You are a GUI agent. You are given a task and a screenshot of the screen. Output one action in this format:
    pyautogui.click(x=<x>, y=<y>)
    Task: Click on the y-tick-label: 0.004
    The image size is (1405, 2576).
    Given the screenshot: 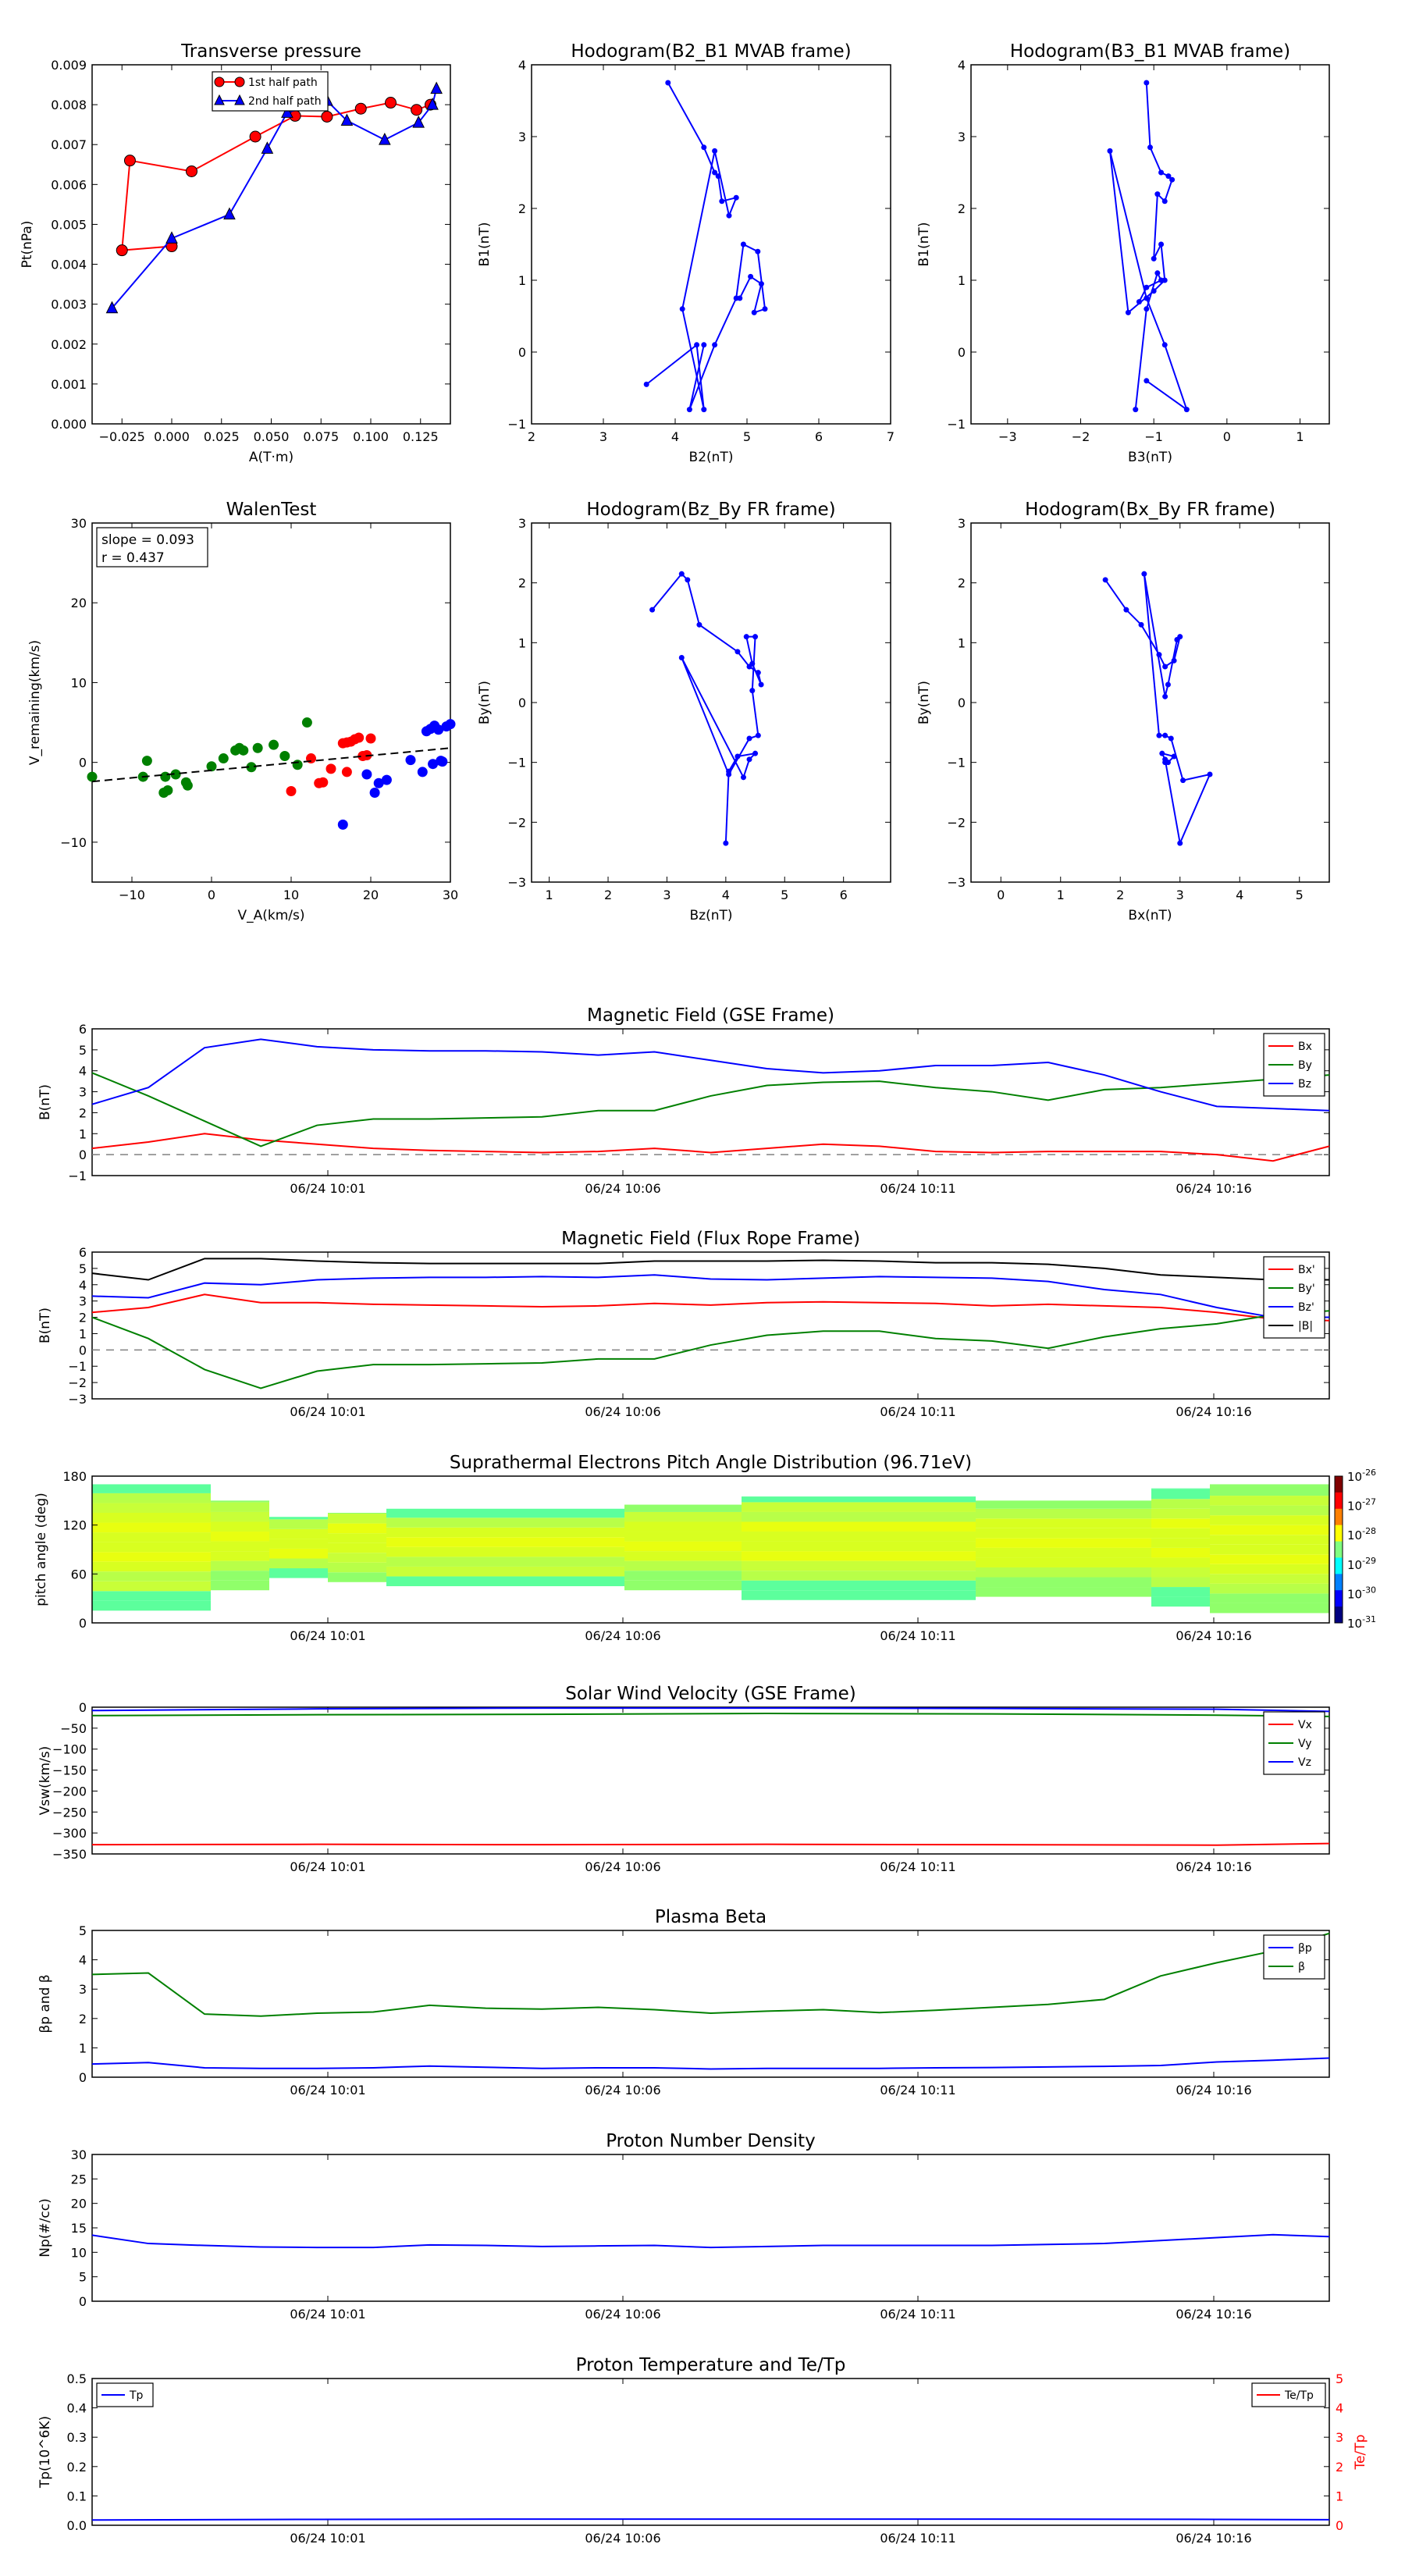 What is the action you would take?
    pyautogui.click(x=69, y=265)
    